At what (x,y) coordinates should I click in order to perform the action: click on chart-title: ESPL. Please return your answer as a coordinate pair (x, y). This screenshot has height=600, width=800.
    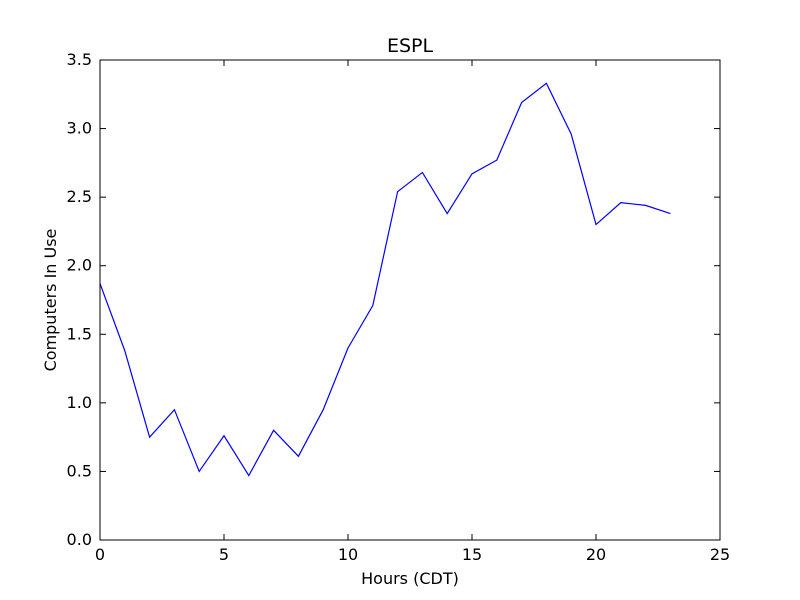
    Looking at the image, I should click on (410, 46).